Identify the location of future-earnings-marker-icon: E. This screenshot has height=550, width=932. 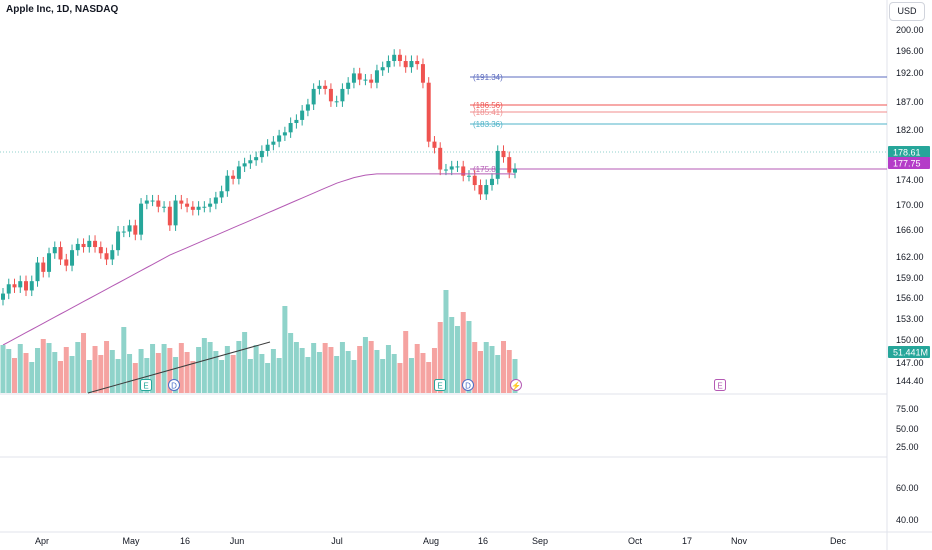
(720, 385).